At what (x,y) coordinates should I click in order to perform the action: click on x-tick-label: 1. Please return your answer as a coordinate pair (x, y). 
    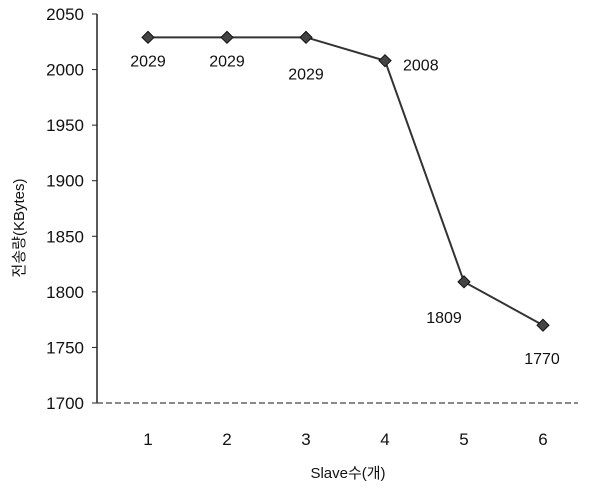
    Looking at the image, I should click on (147, 439).